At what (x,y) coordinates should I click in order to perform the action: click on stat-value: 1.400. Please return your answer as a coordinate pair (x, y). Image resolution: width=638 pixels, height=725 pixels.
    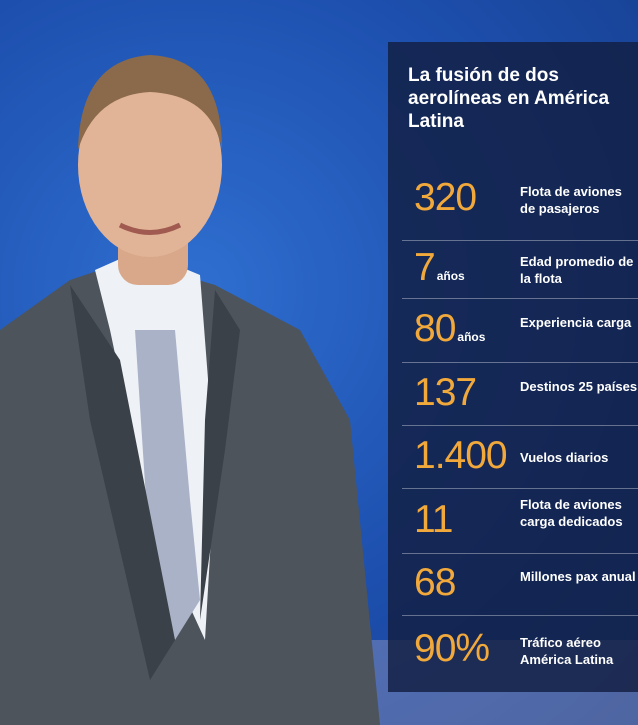
    Looking at the image, I should click on (461, 455).